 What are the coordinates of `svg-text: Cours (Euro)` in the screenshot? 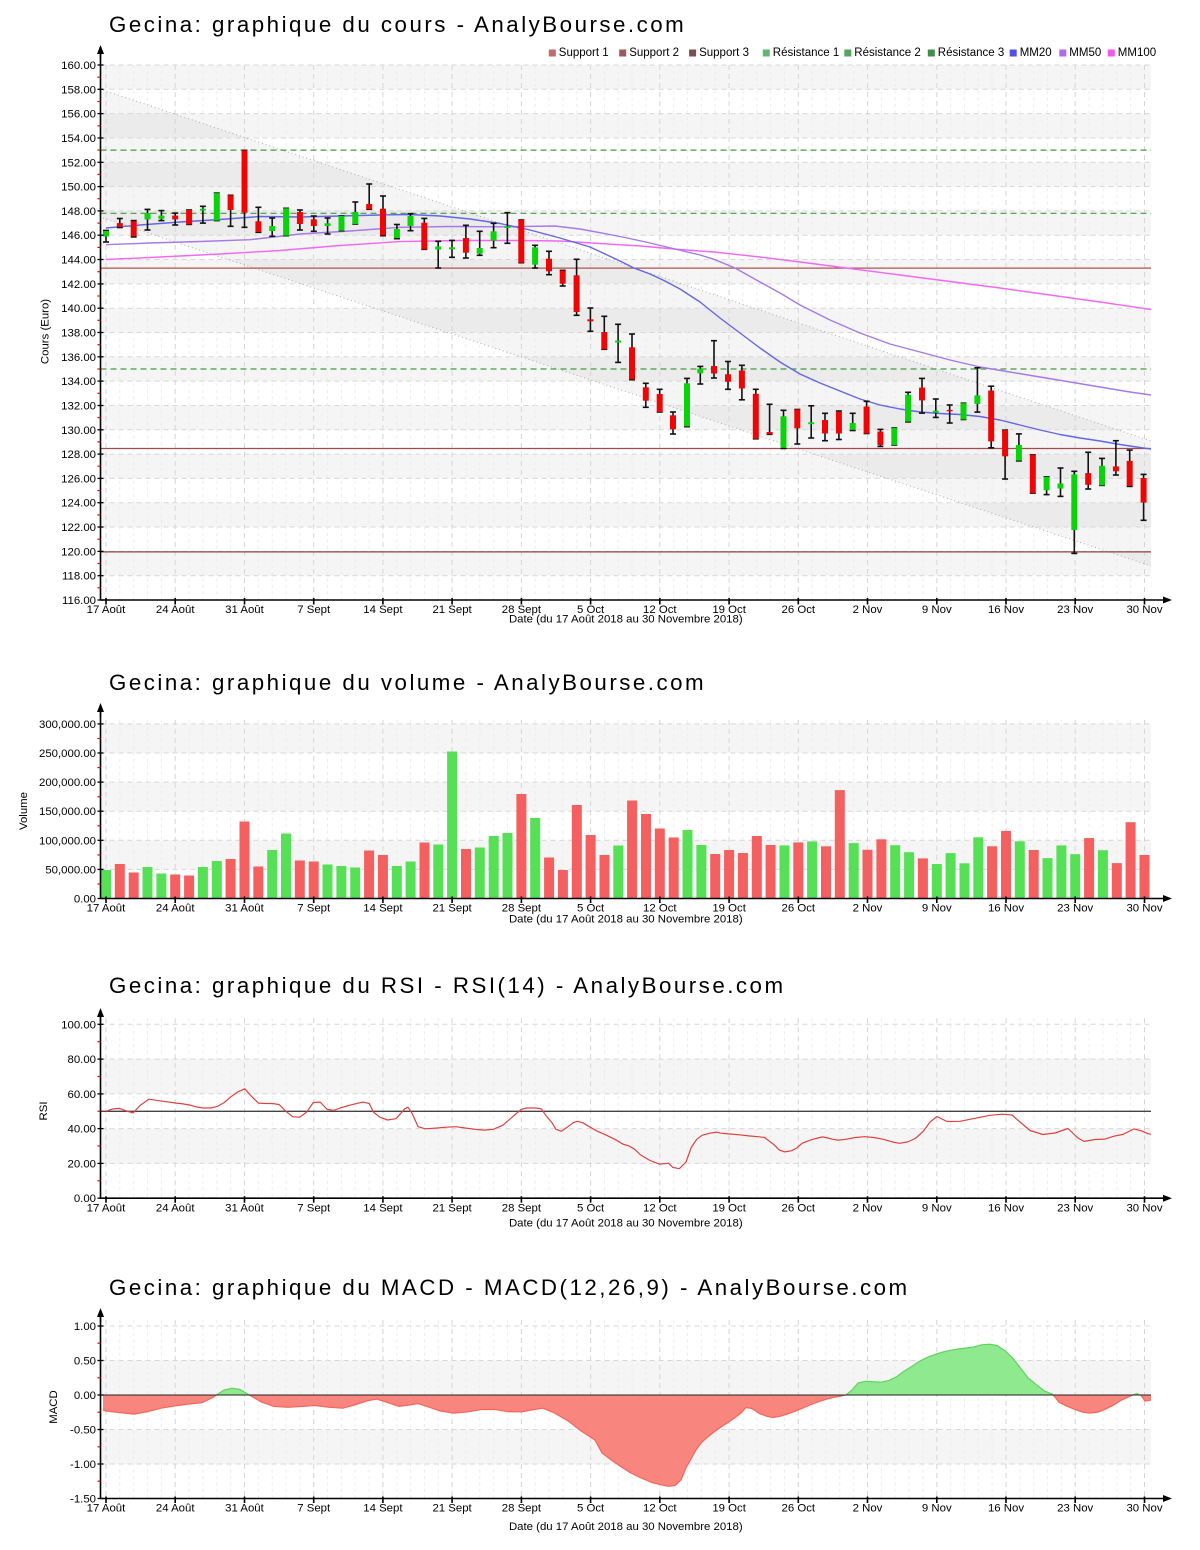 It's located at (46, 331).